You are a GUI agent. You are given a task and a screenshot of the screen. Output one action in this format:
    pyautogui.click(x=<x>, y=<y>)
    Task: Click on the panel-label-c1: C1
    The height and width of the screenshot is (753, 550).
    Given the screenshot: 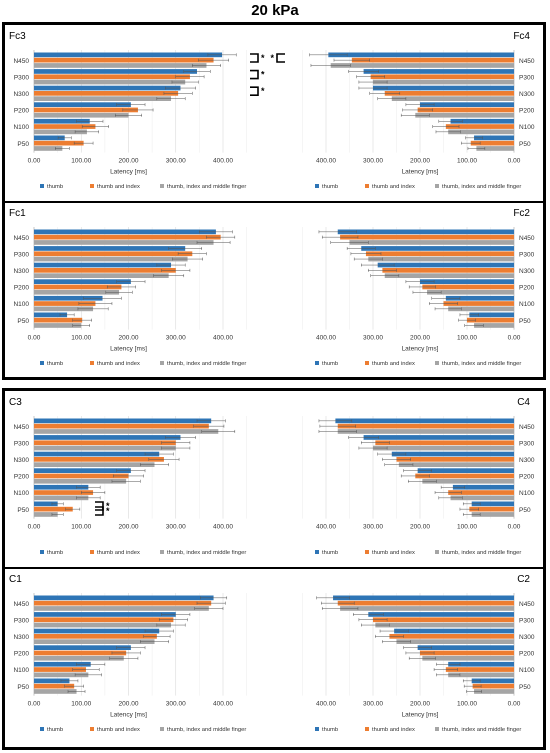 What is the action you would take?
    pyautogui.click(x=15, y=579)
    